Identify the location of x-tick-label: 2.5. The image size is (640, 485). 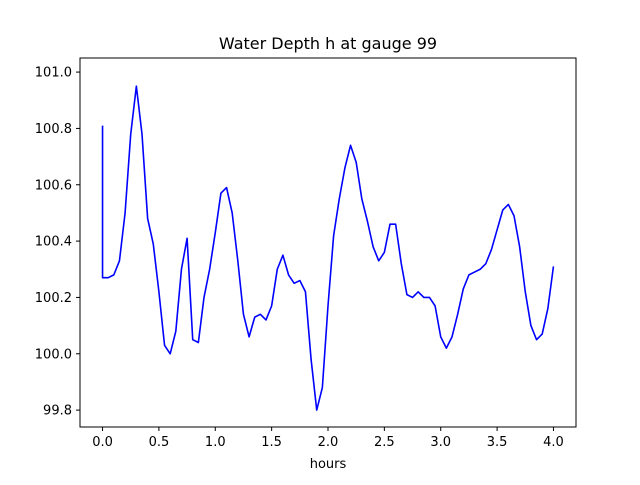
(384, 442).